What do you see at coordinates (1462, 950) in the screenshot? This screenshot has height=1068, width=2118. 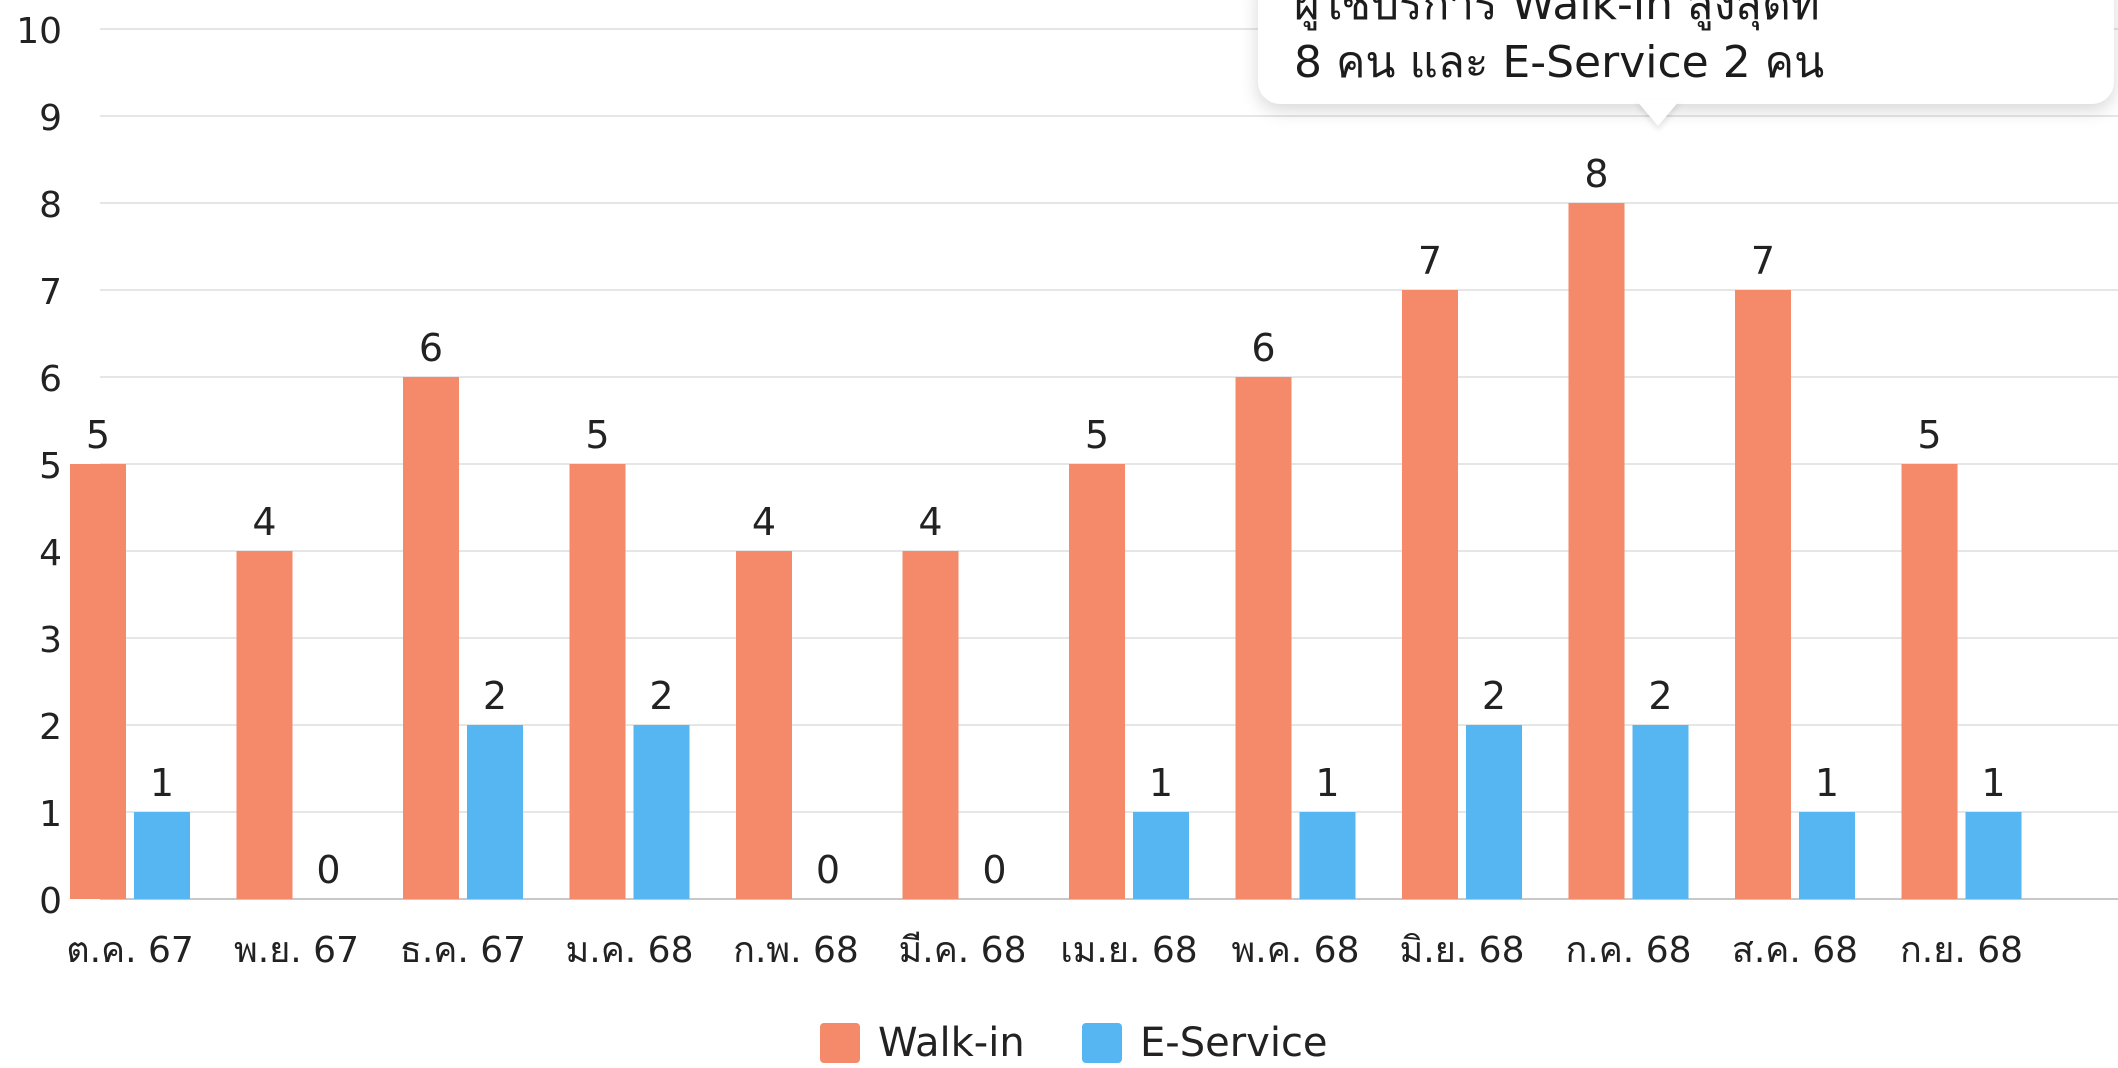 I see `x-tick-label: มิ.ย. 68` at bounding box center [1462, 950].